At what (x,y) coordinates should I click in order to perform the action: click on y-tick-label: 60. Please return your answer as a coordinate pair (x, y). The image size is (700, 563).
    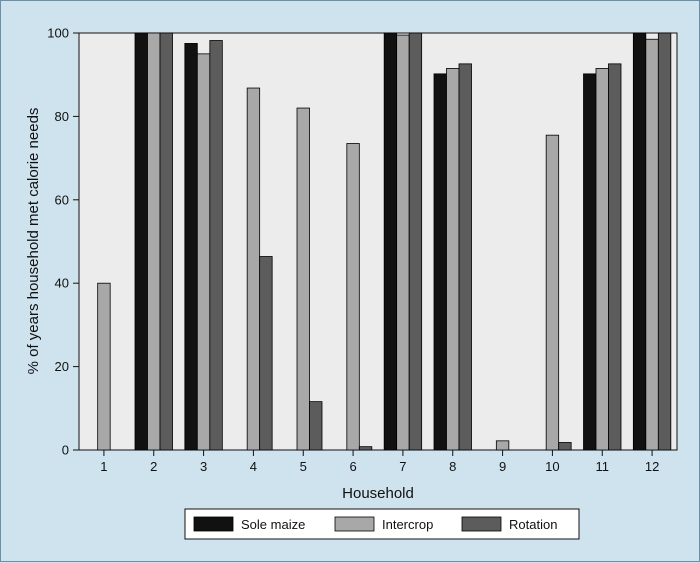
    Looking at the image, I should click on (62, 199).